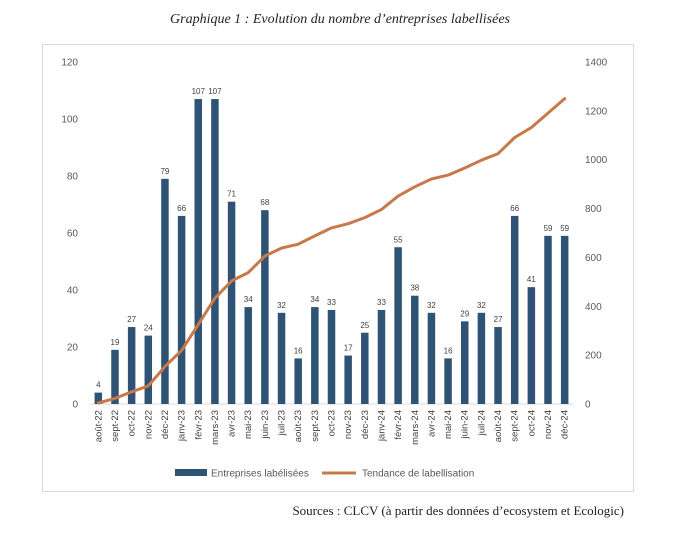 This screenshot has width=680, height=544. What do you see at coordinates (165, 424) in the screenshot?
I see `x-tick-label: déc-22` at bounding box center [165, 424].